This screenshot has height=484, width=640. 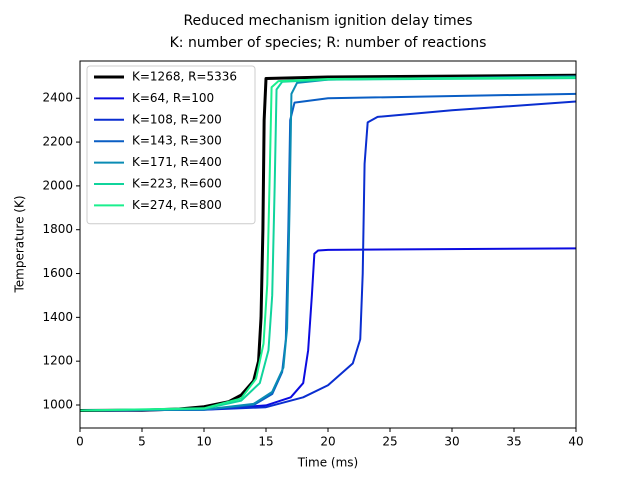 What do you see at coordinates (389, 442) in the screenshot?
I see `x-tick-label: 25` at bounding box center [389, 442].